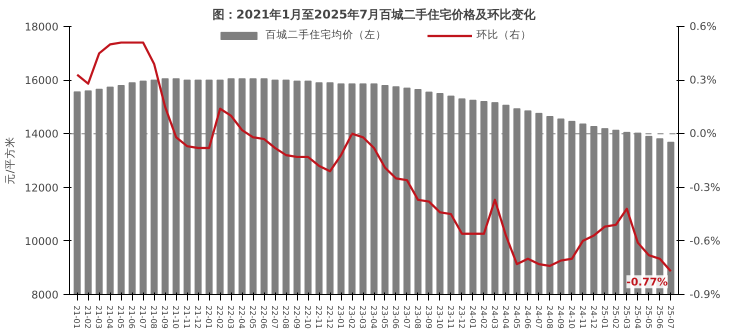 Image resolution: width=740 pixels, height=331 pixels. I want to click on x-tick-label: 23-09, so click(428, 317).